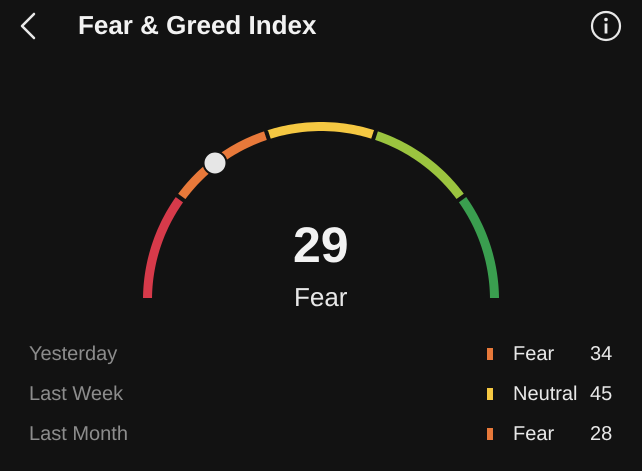 Image resolution: width=642 pixels, height=471 pixels. I want to click on text: Neutral, so click(545, 394).